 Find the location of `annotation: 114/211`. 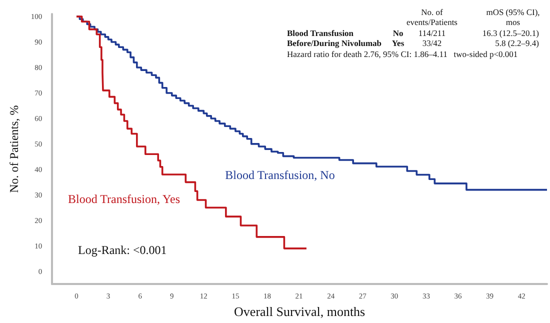

annotation: 114/211 is located at coordinates (432, 33).